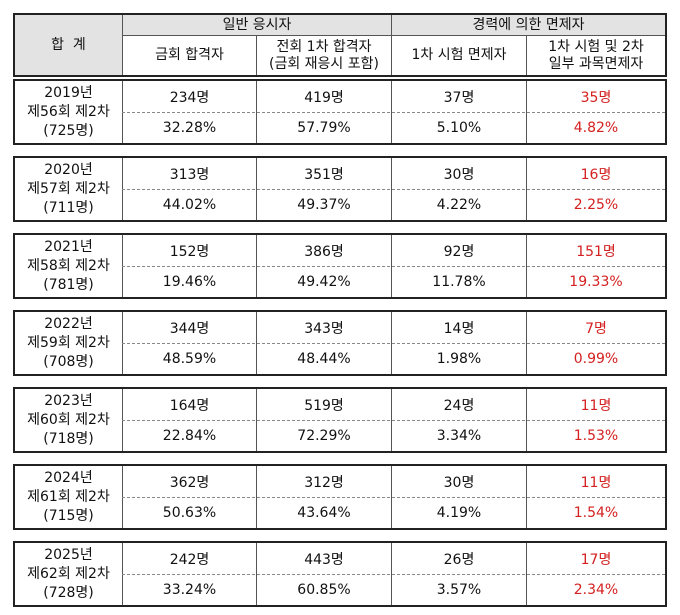 This screenshot has height=615, width=680. I want to click on percent-cell: 1.98%, so click(459, 358).